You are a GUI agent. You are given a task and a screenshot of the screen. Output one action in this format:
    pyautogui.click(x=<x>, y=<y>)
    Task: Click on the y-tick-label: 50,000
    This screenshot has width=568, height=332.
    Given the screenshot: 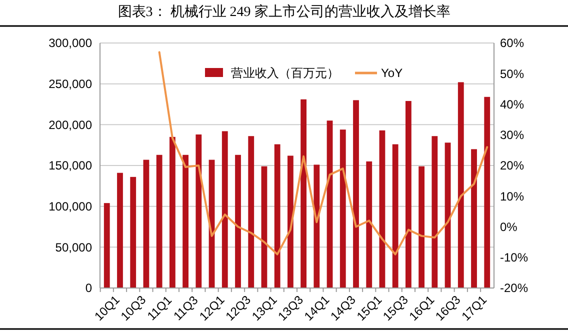 What is the action you would take?
    pyautogui.click(x=73, y=247)
    